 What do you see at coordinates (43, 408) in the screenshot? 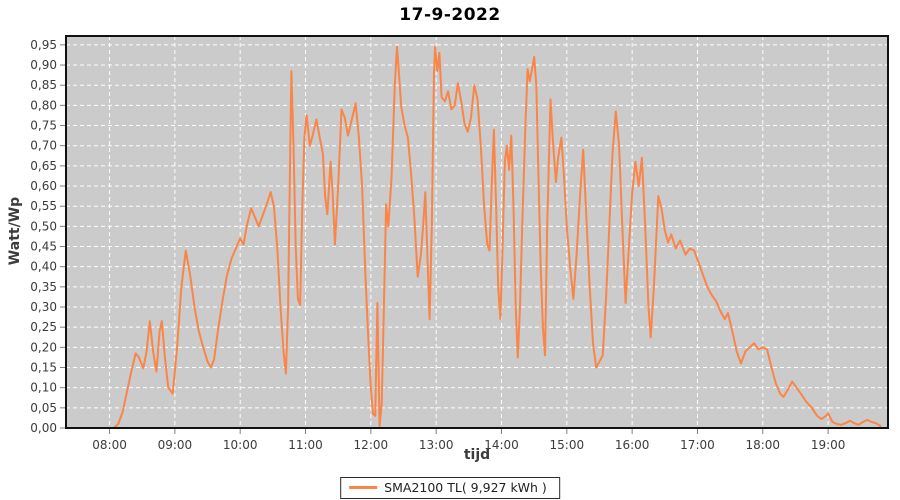
I see `y-tick-label: 0,05` at bounding box center [43, 408].